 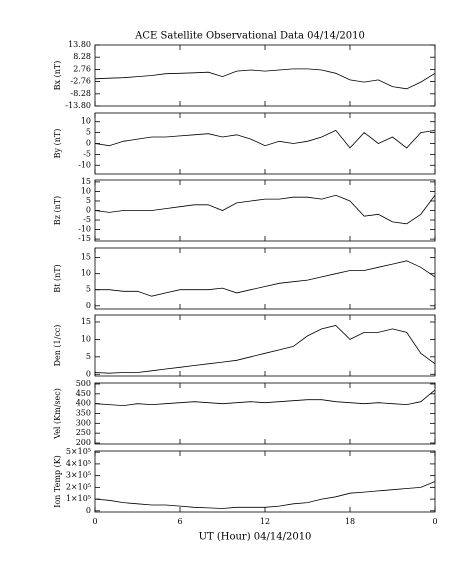 I want to click on y-tick-label: 4×10⁵, so click(x=78, y=463).